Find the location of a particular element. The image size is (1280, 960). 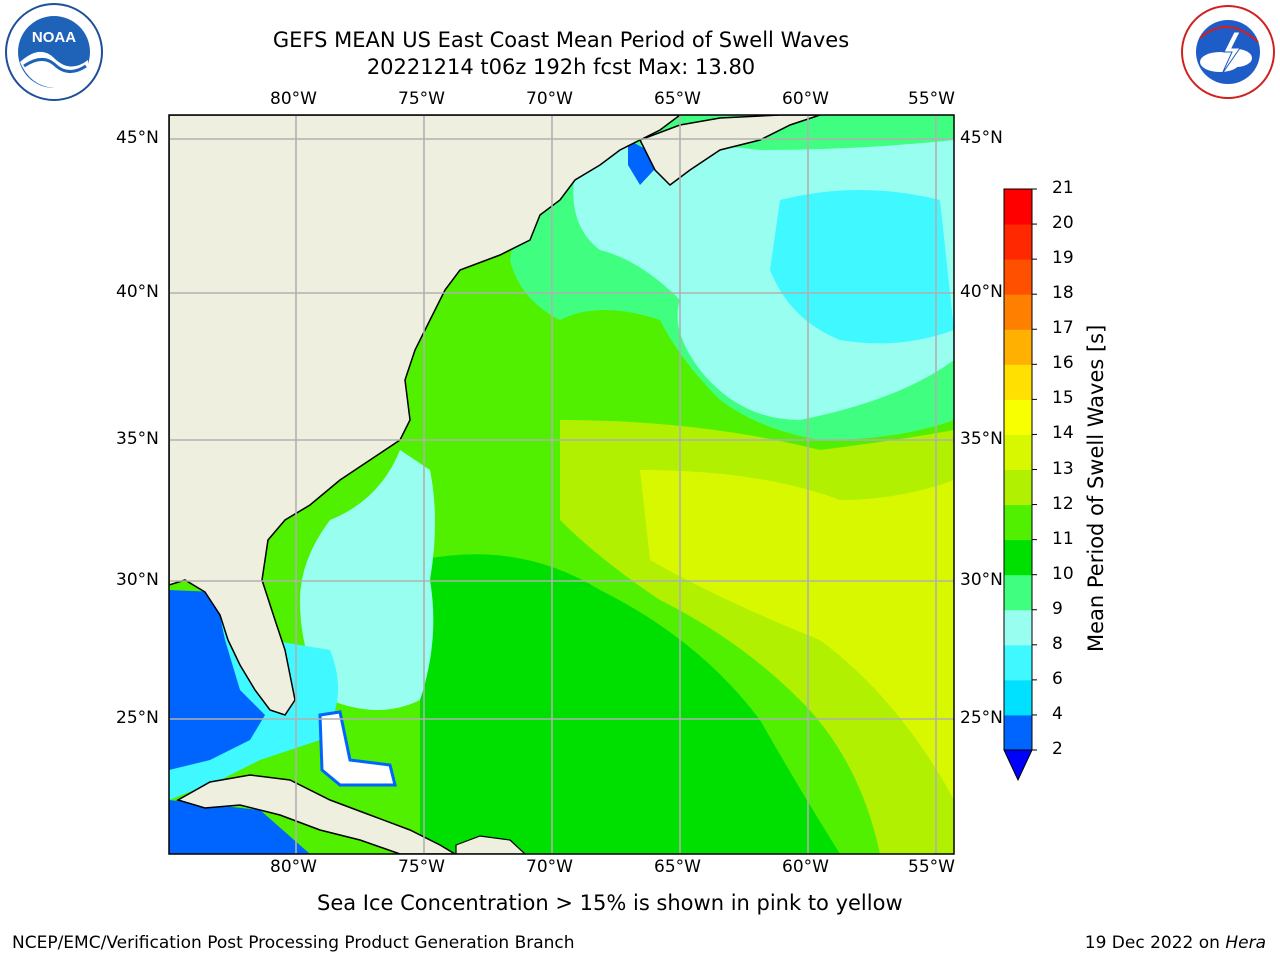

lat-label-left: 30°N is located at coordinates (137, 580).